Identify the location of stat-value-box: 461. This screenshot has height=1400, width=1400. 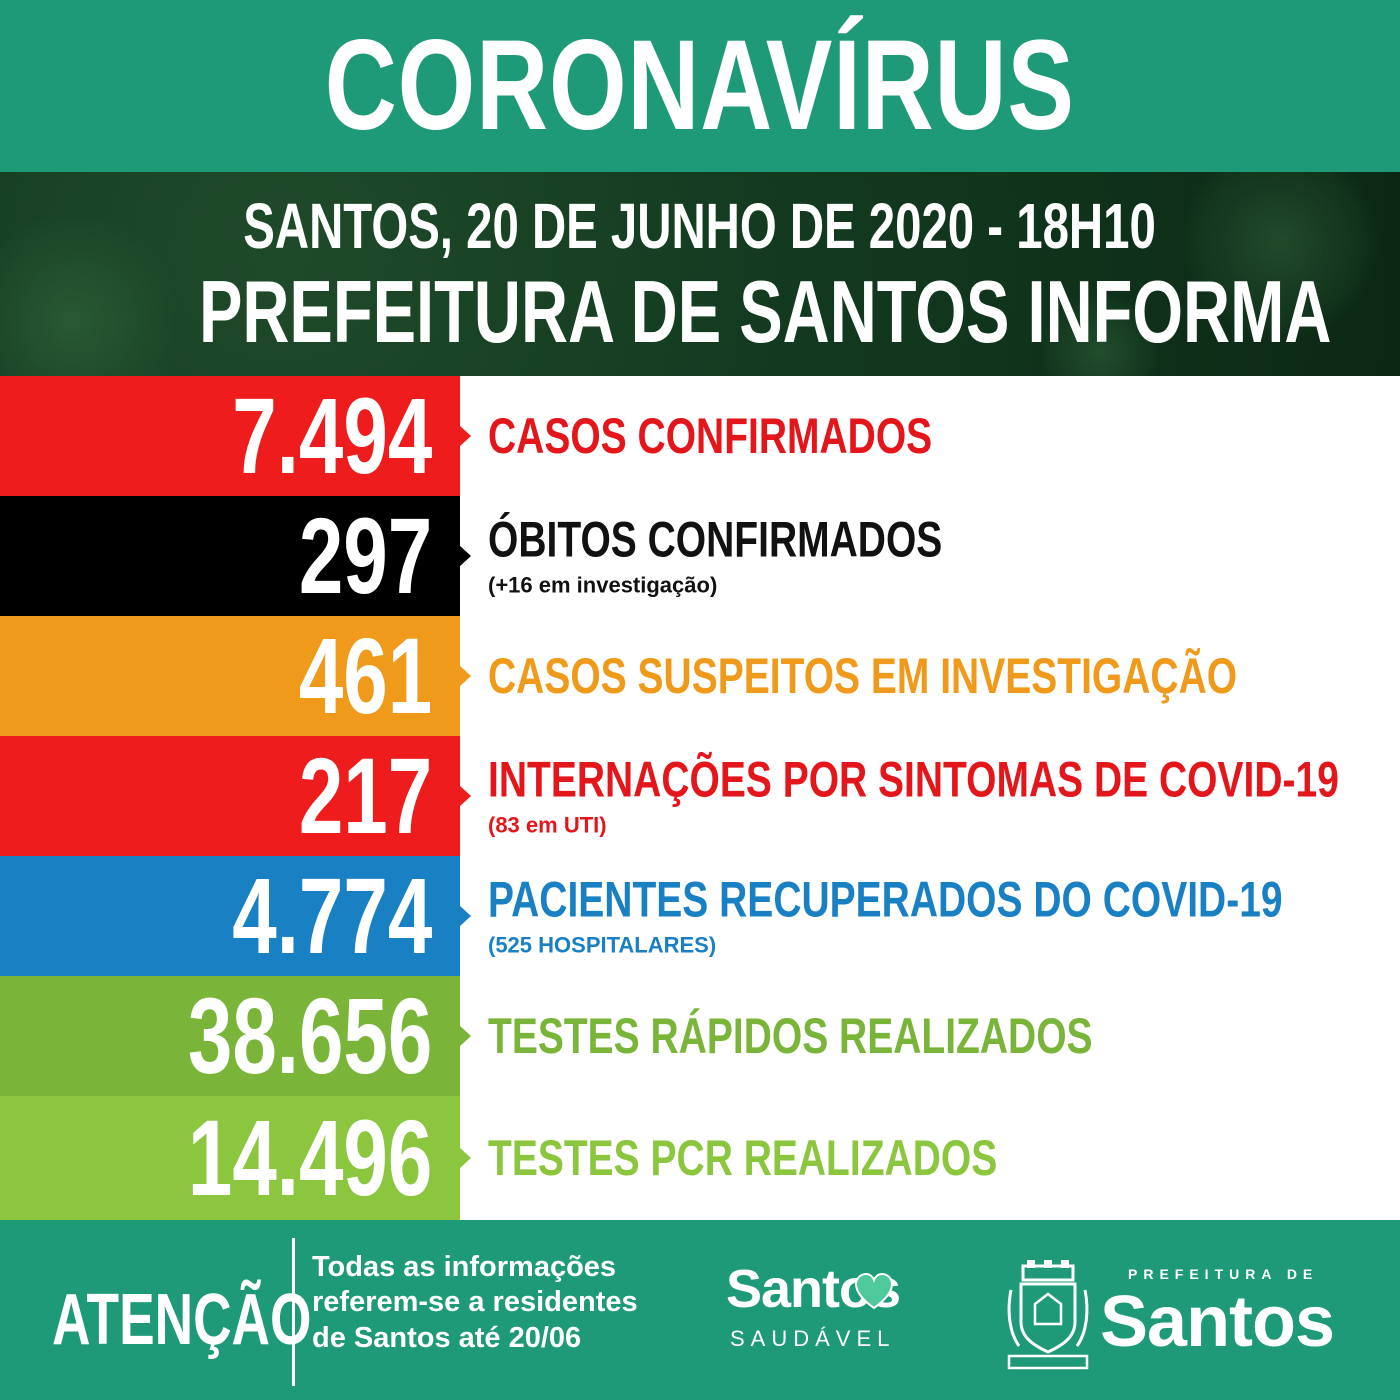
(230, 676).